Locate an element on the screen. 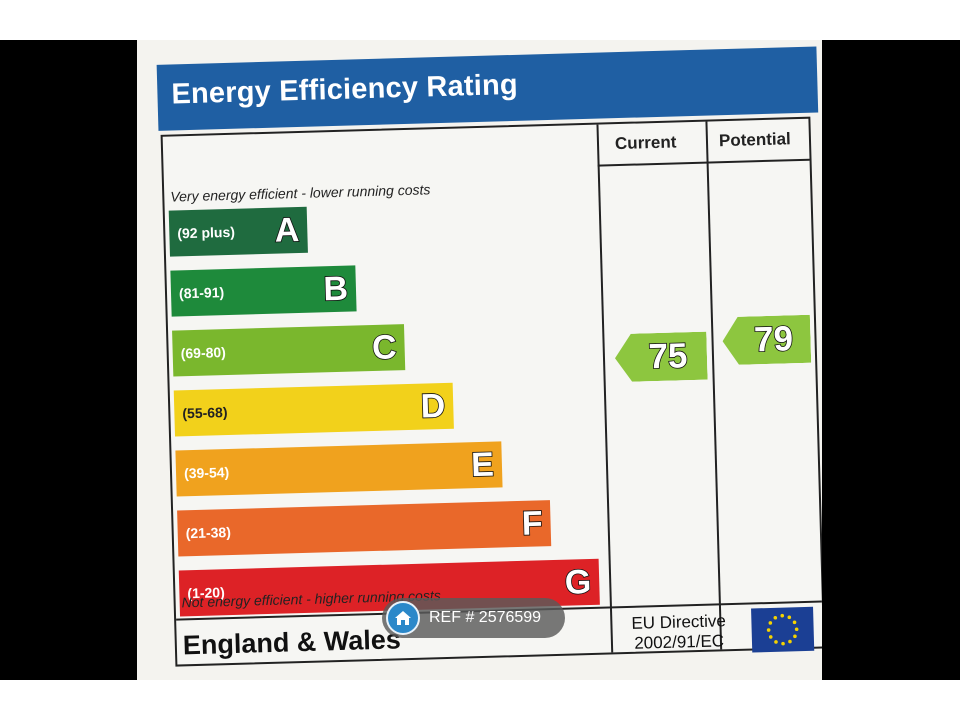 The image size is (960, 720). current-rating-arrow: 75 is located at coordinates (660, 357).